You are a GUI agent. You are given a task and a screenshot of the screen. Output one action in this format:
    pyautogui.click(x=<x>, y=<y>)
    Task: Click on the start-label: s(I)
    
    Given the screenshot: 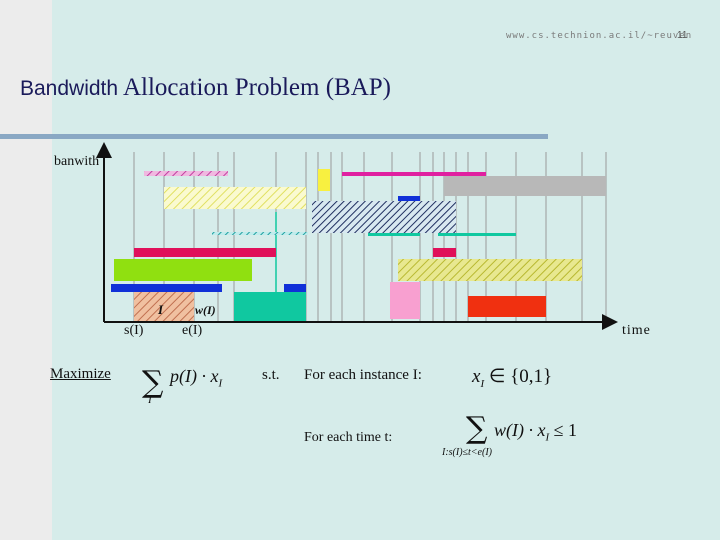 What is the action you would take?
    pyautogui.click(x=134, y=330)
    